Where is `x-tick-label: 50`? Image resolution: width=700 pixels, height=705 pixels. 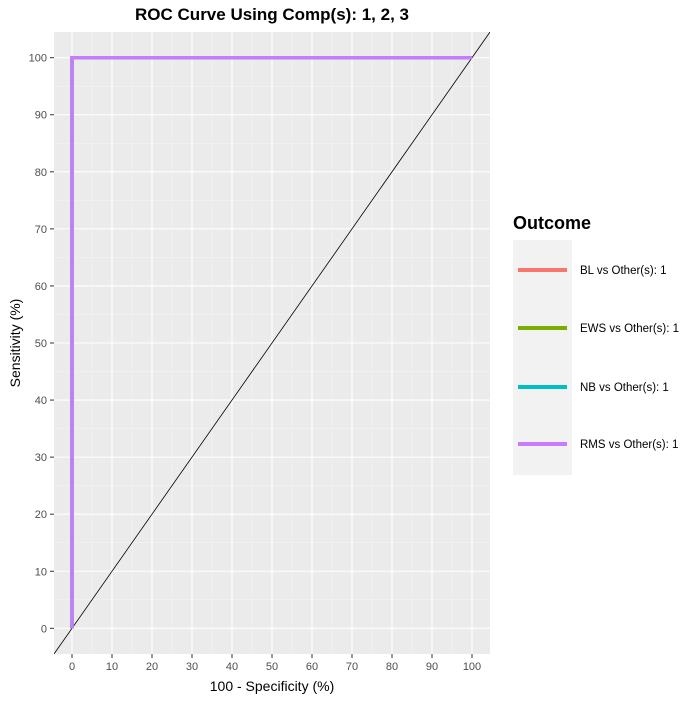
x-tick-label: 50 is located at coordinates (272, 667).